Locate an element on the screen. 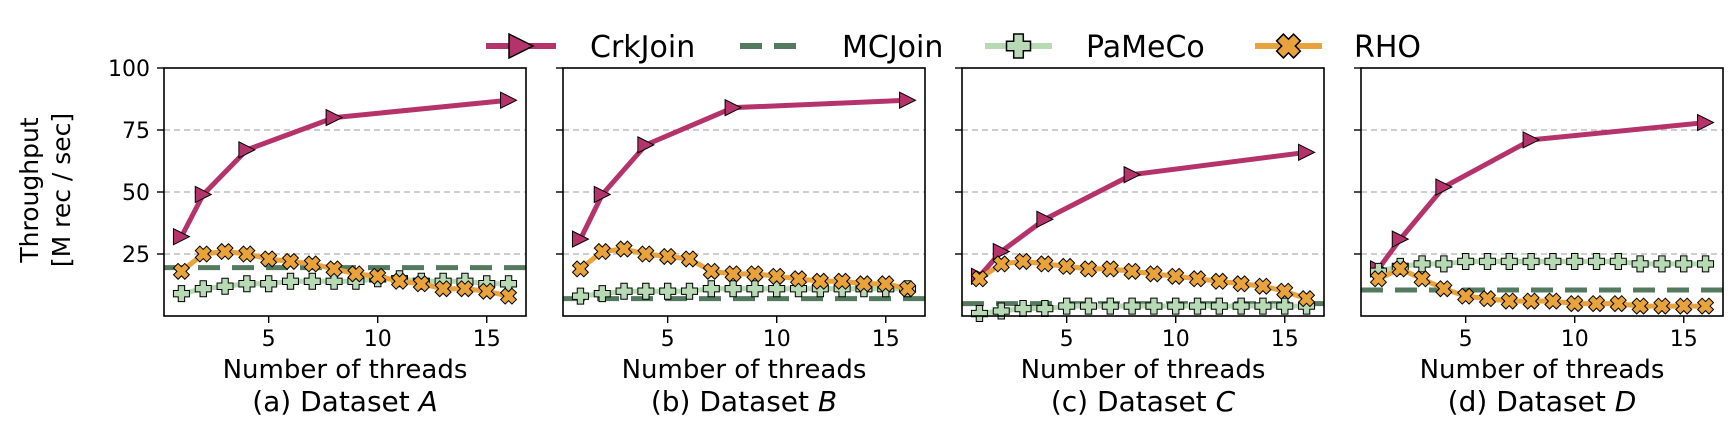 This screenshot has height=433, width=1734. subplot-caption: (b) Dataset B is located at coordinates (744, 401).